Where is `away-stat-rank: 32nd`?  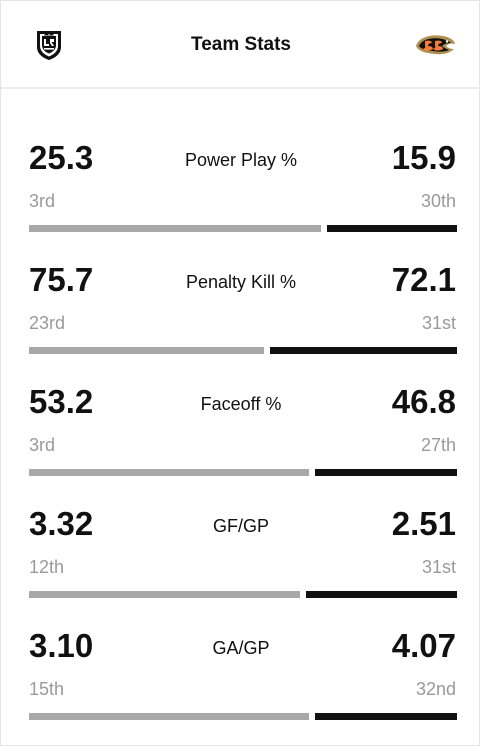
away-stat-rank: 32nd is located at coordinates (435, 689).